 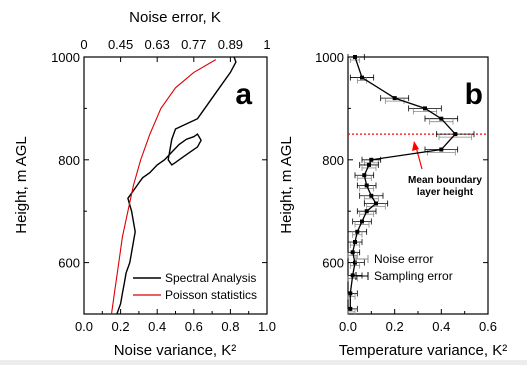 What do you see at coordinates (333, 263) in the screenshot?
I see `panel-b-ytick-label: 600` at bounding box center [333, 263].